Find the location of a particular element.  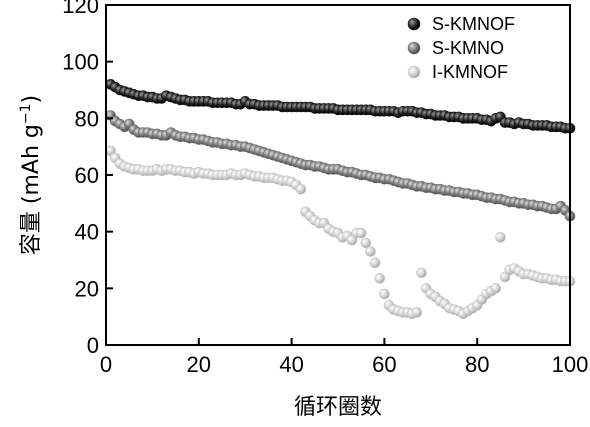

x-axis-label: 循环圈数 is located at coordinates (338, 407).